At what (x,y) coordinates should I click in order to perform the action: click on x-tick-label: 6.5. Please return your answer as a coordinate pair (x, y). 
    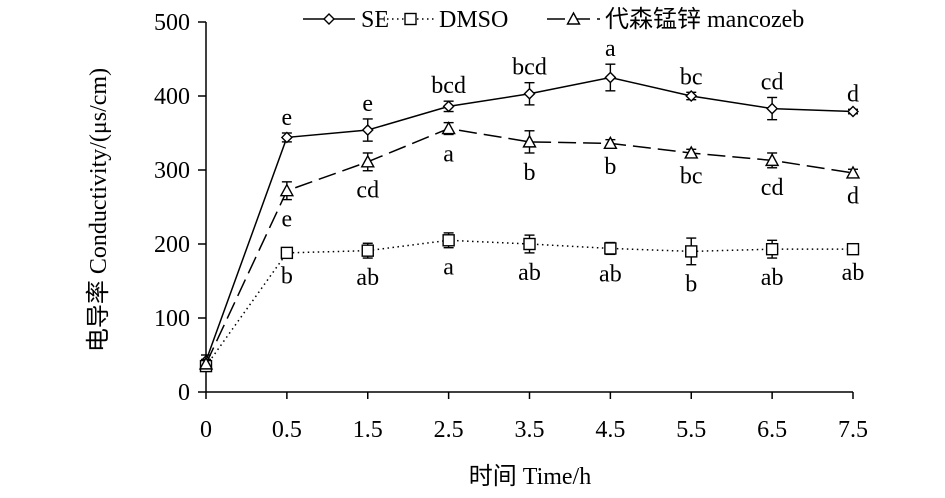
    Looking at the image, I should click on (772, 430).